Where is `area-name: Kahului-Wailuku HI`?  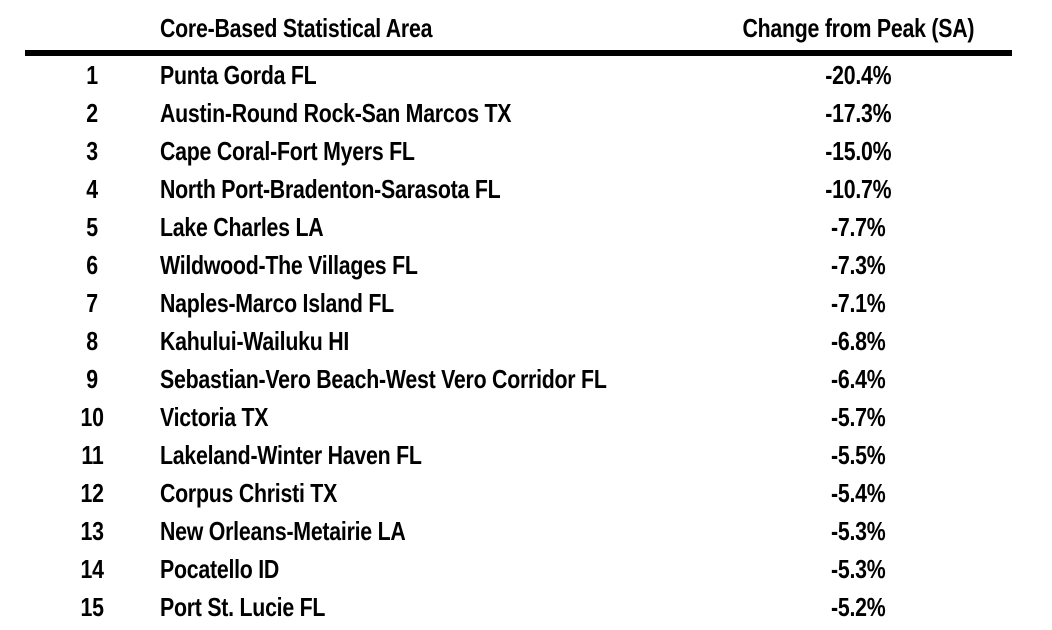 area-name: Kahului-Wailuku HI is located at coordinates (255, 340).